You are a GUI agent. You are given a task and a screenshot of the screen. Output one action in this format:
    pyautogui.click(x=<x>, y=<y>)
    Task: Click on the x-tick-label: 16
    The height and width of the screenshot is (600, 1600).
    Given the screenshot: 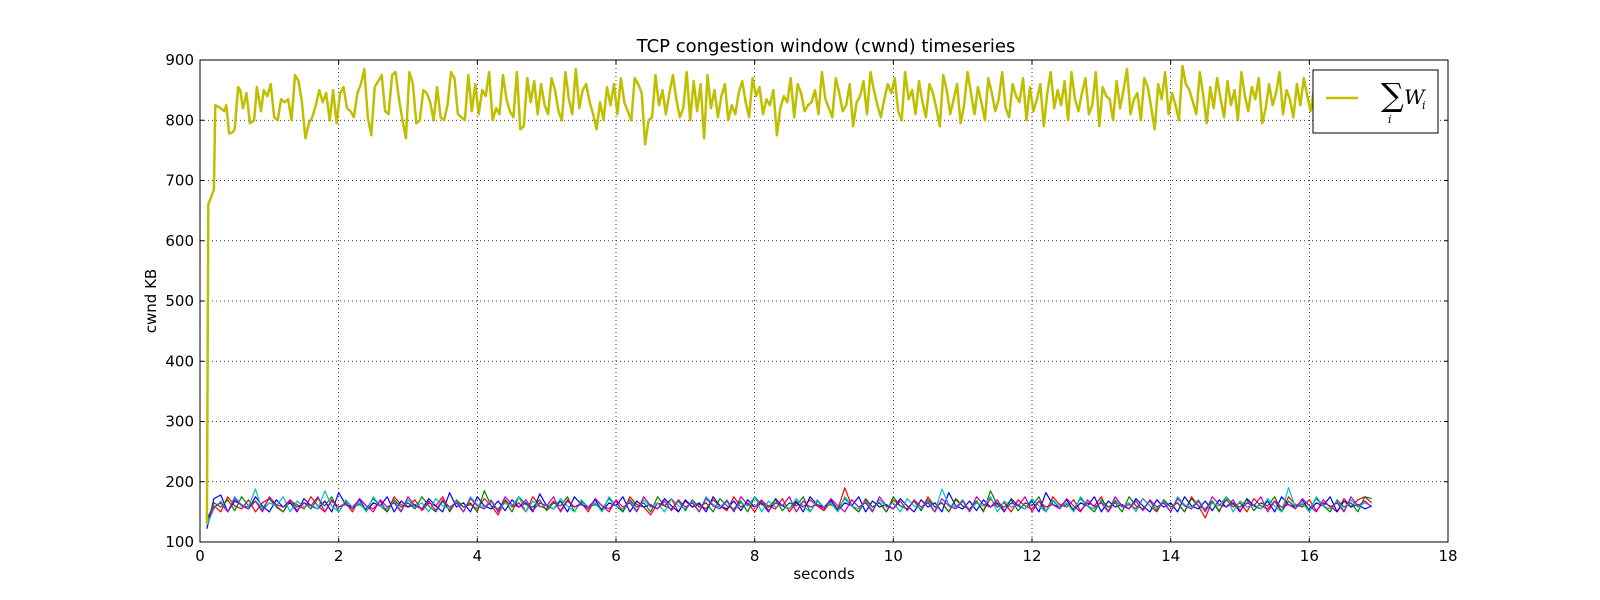 What is the action you would take?
    pyautogui.click(x=1309, y=556)
    